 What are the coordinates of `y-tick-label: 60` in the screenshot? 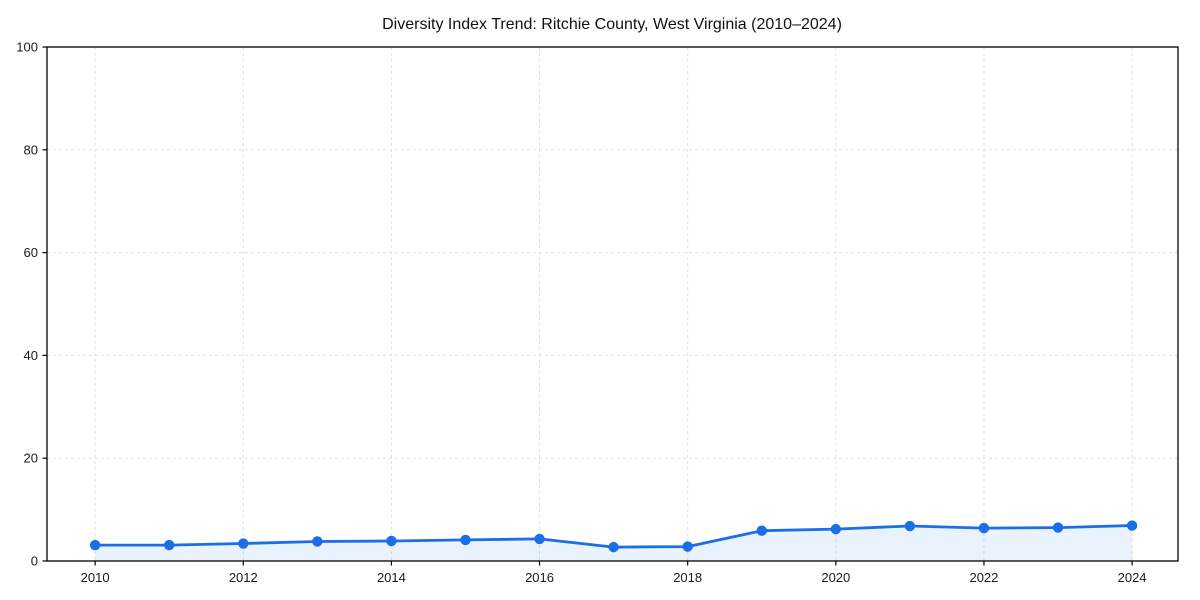 It's located at (31, 252).